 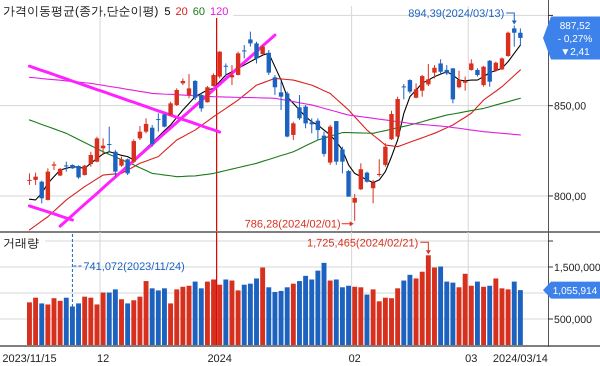 I want to click on x-tick-label: 02, so click(x=354, y=359).